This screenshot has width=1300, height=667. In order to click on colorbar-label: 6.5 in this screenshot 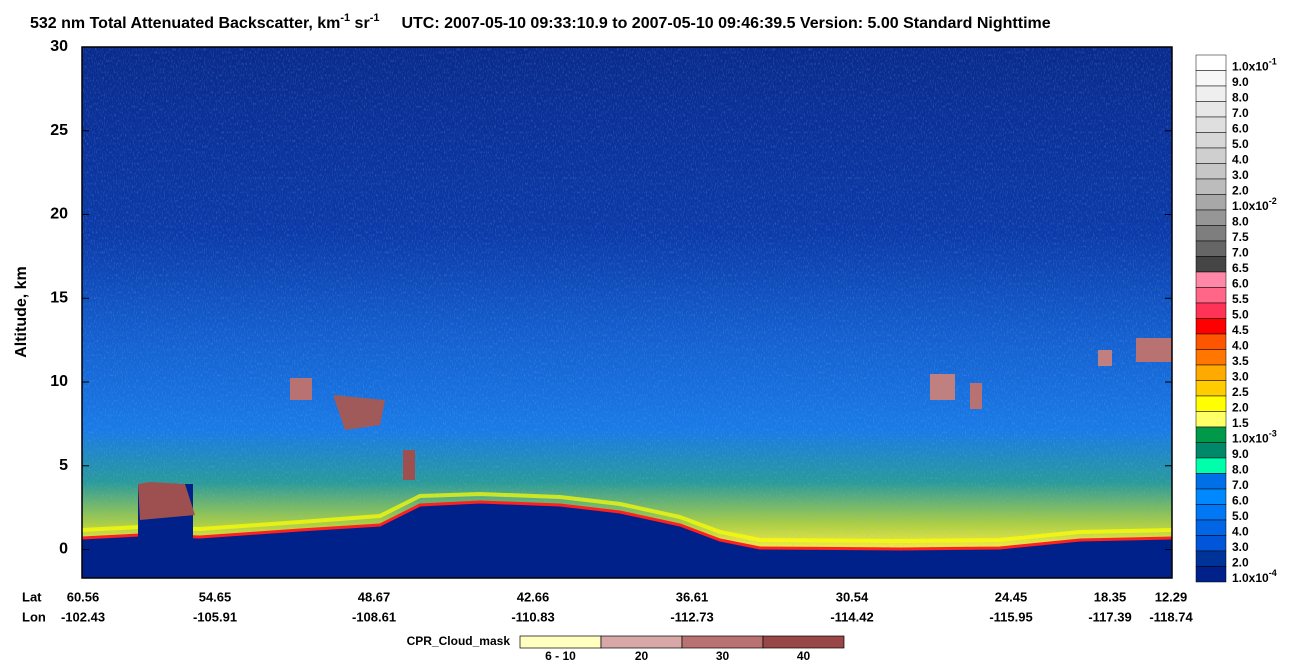, I will do `click(1240, 268)`.